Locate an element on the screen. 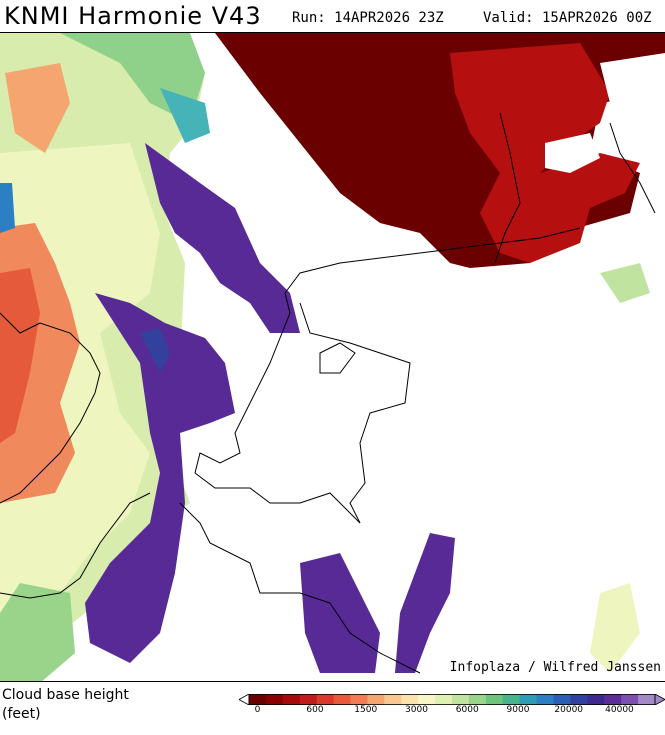 The width and height of the screenshot is (665, 735). legend-variable: Cloud base height (feet) is located at coordinates (65, 705).